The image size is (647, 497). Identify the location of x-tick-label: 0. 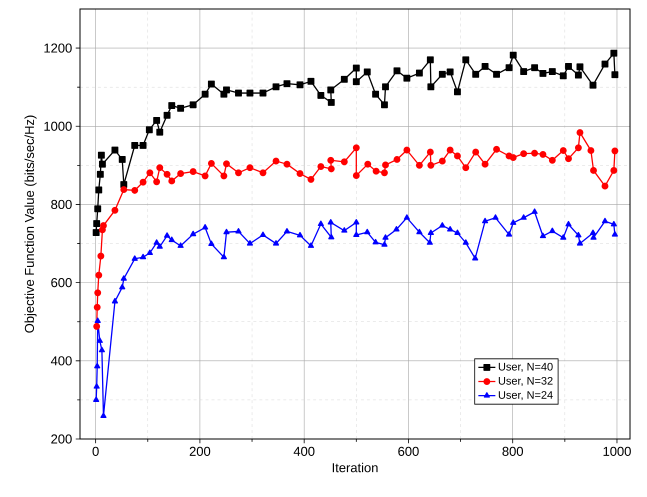
(95, 451).